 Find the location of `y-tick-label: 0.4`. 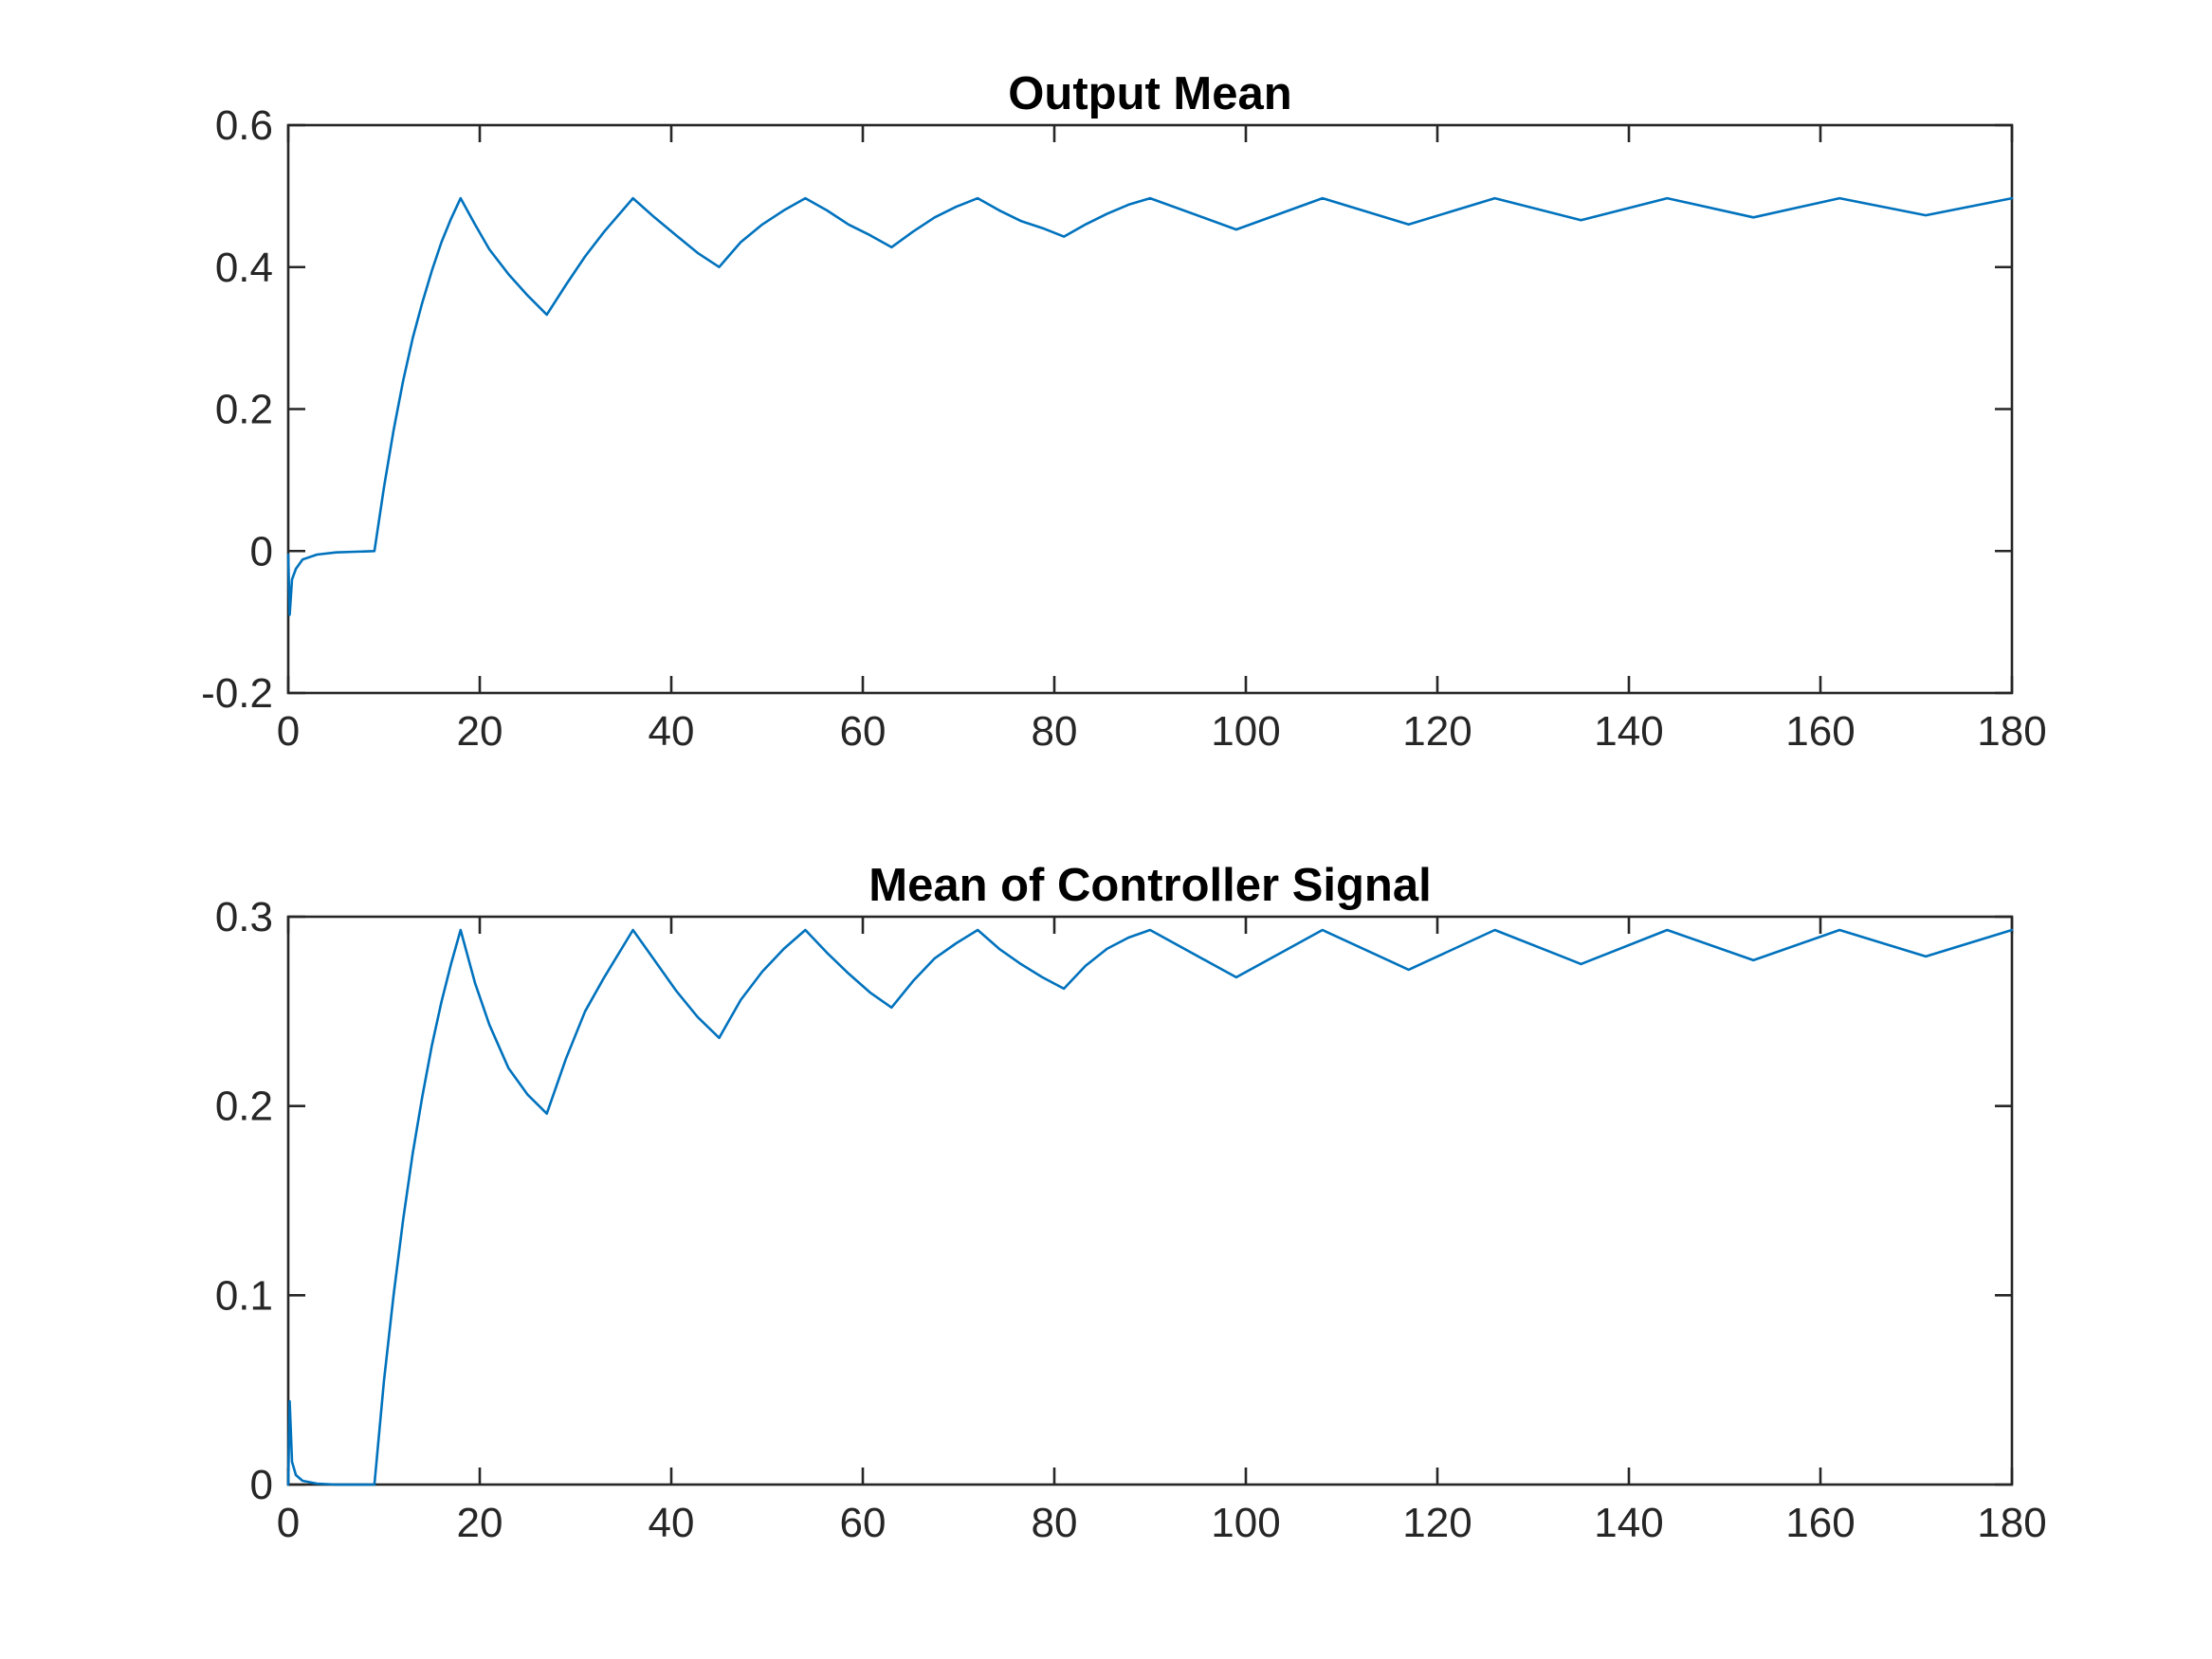

y-tick-label: 0.4 is located at coordinates (244, 268).